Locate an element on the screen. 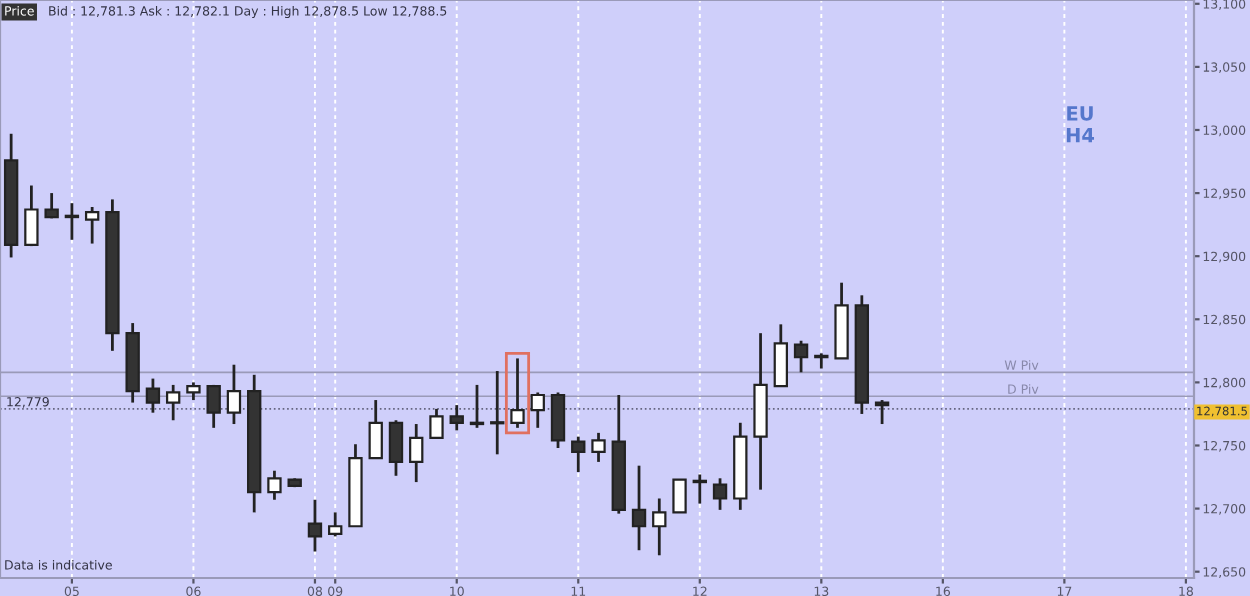  annotation: EU H4 is located at coordinates (1080, 124).